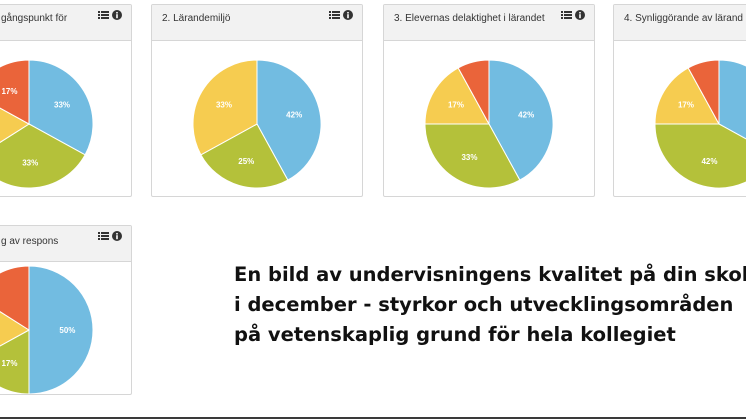 This screenshot has height=419, width=746. I want to click on chart-panel-4: 4. Synliggörande av lärand 3342%17%, so click(679, 100).